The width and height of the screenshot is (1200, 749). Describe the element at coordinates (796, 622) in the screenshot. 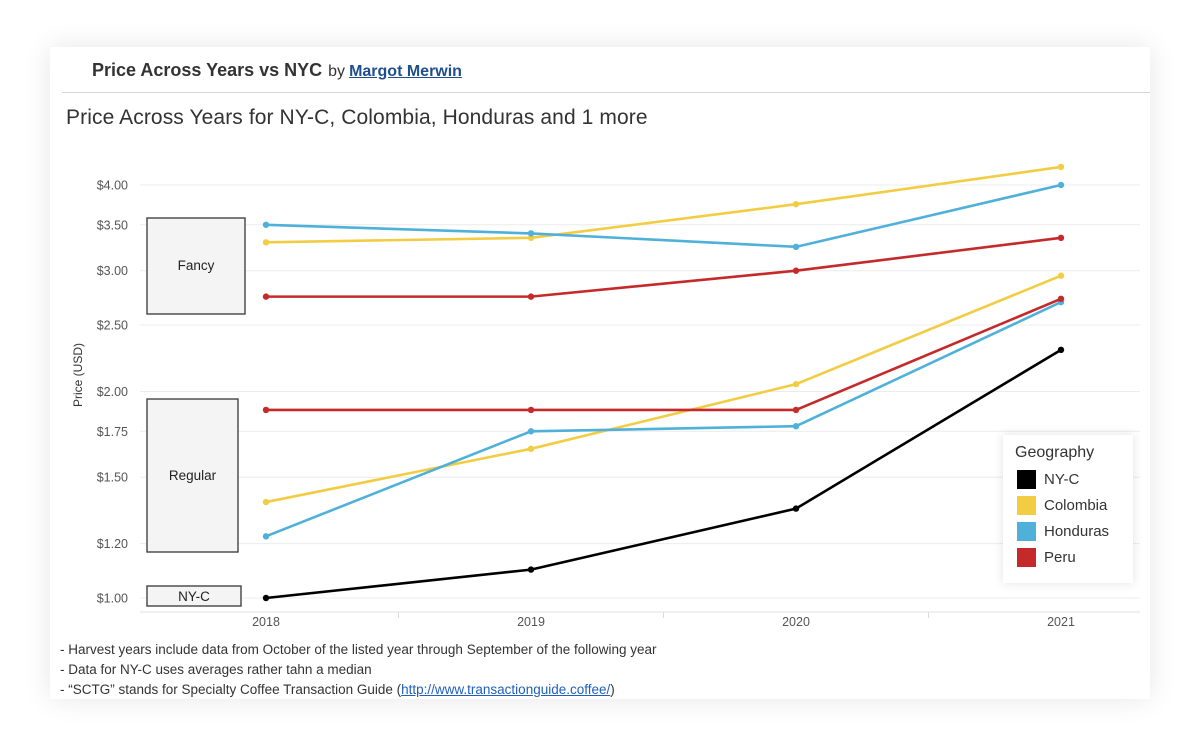

I see `x-tick-label: 2020` at that location.